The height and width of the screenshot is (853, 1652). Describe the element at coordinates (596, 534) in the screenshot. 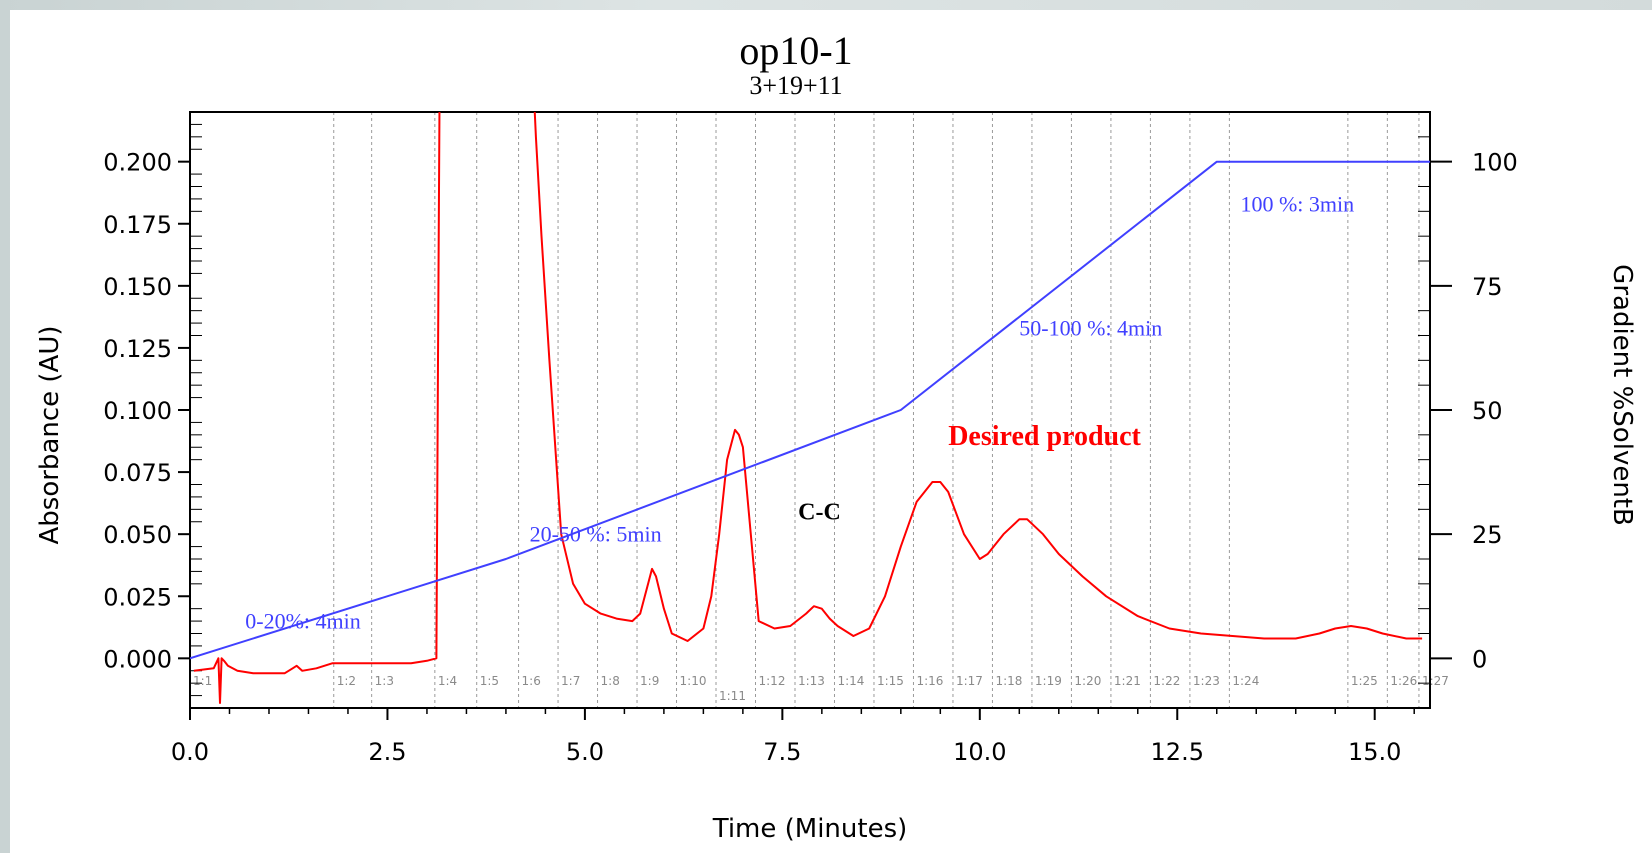

I see `chart-annotation: 20-50 %: 5min` at that location.